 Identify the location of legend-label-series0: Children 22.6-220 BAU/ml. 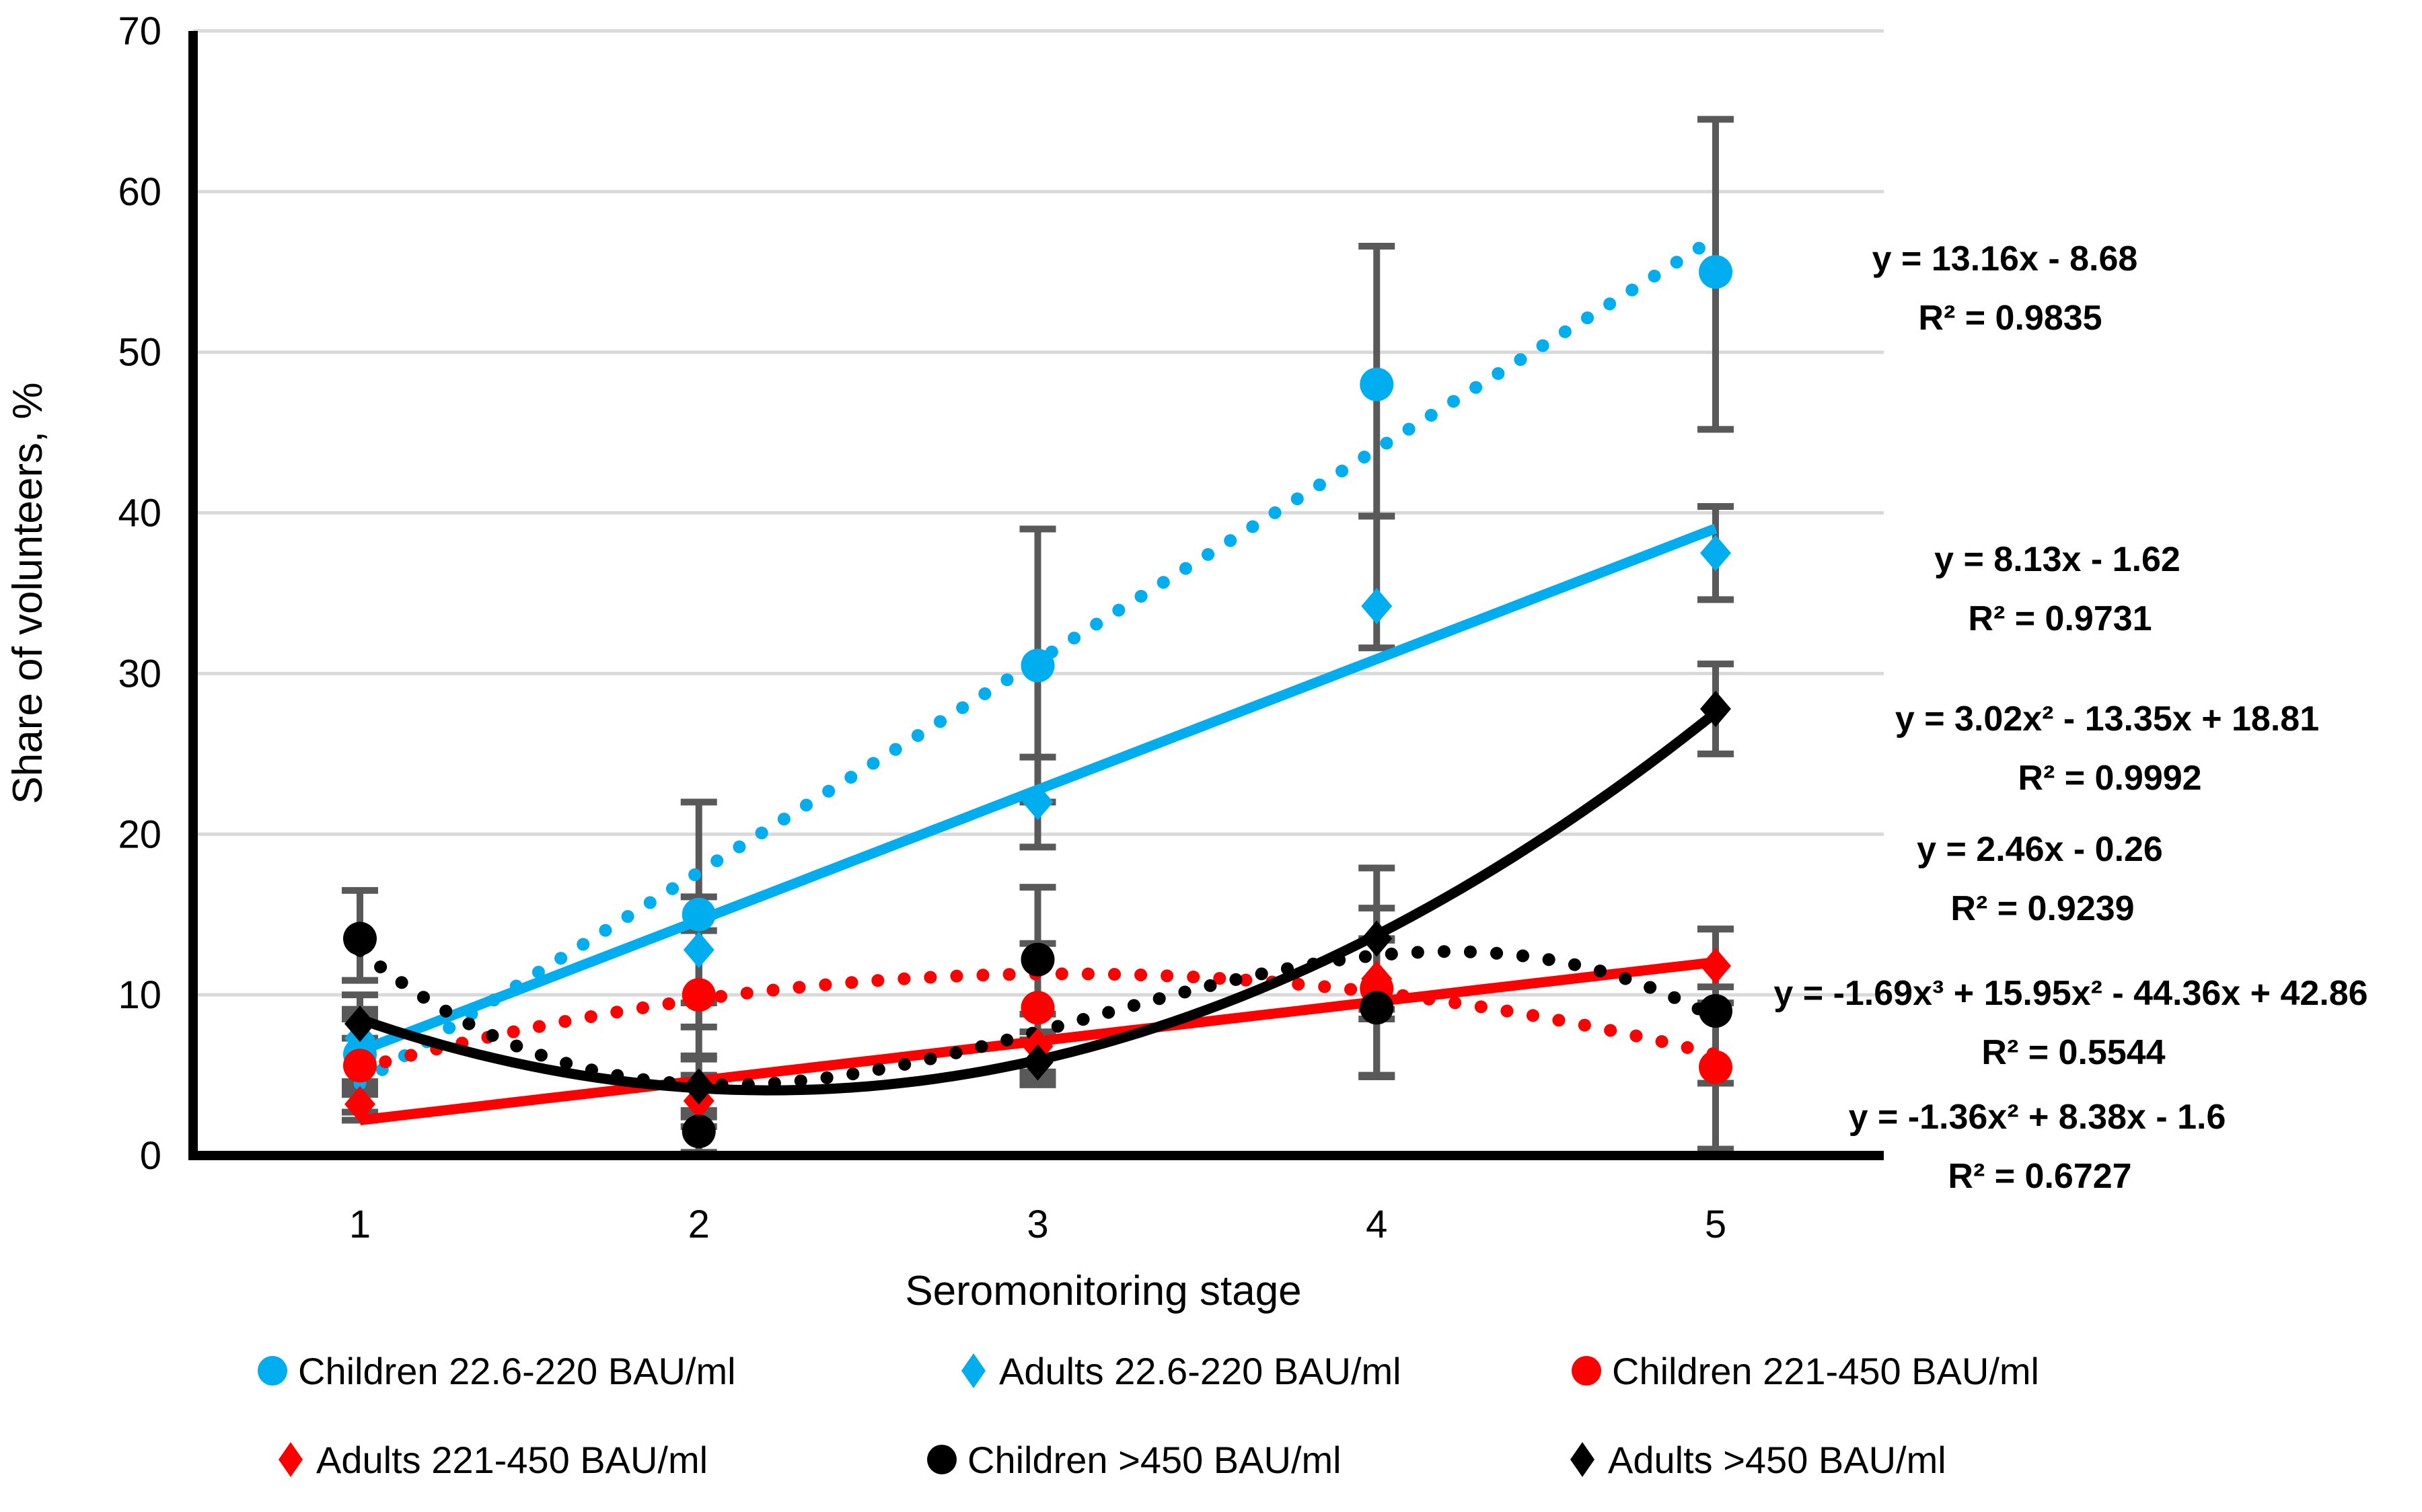
(517, 1371).